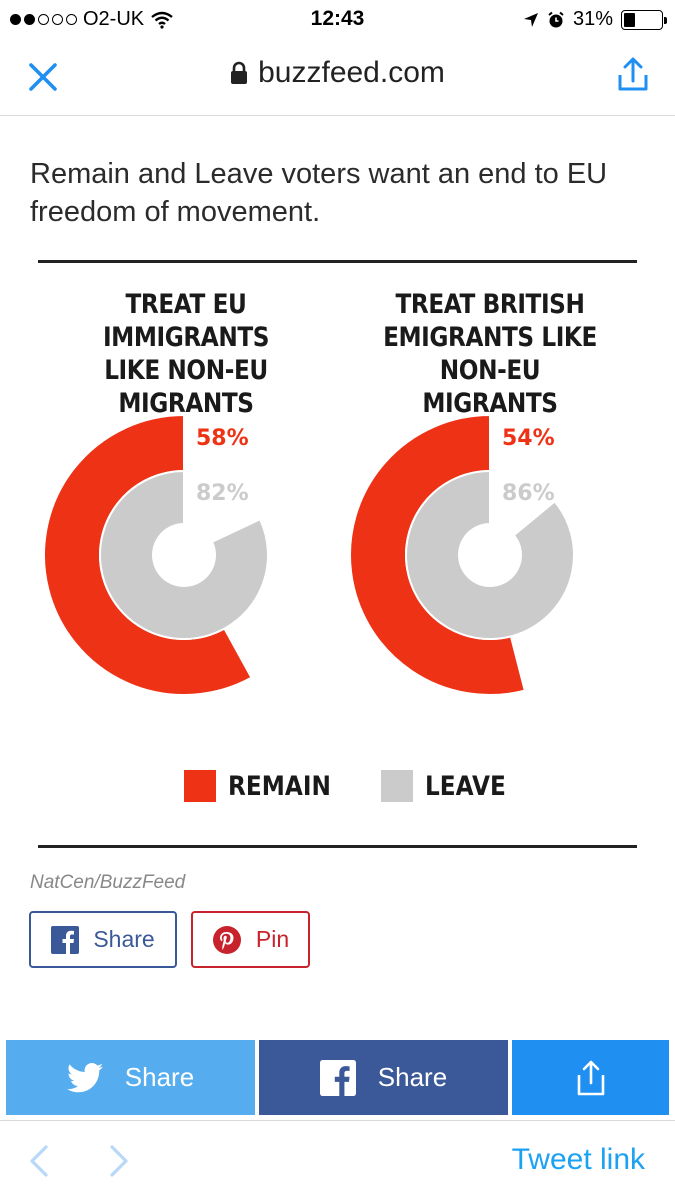  What do you see at coordinates (226, 939) in the screenshot?
I see `pinterest-icon` at bounding box center [226, 939].